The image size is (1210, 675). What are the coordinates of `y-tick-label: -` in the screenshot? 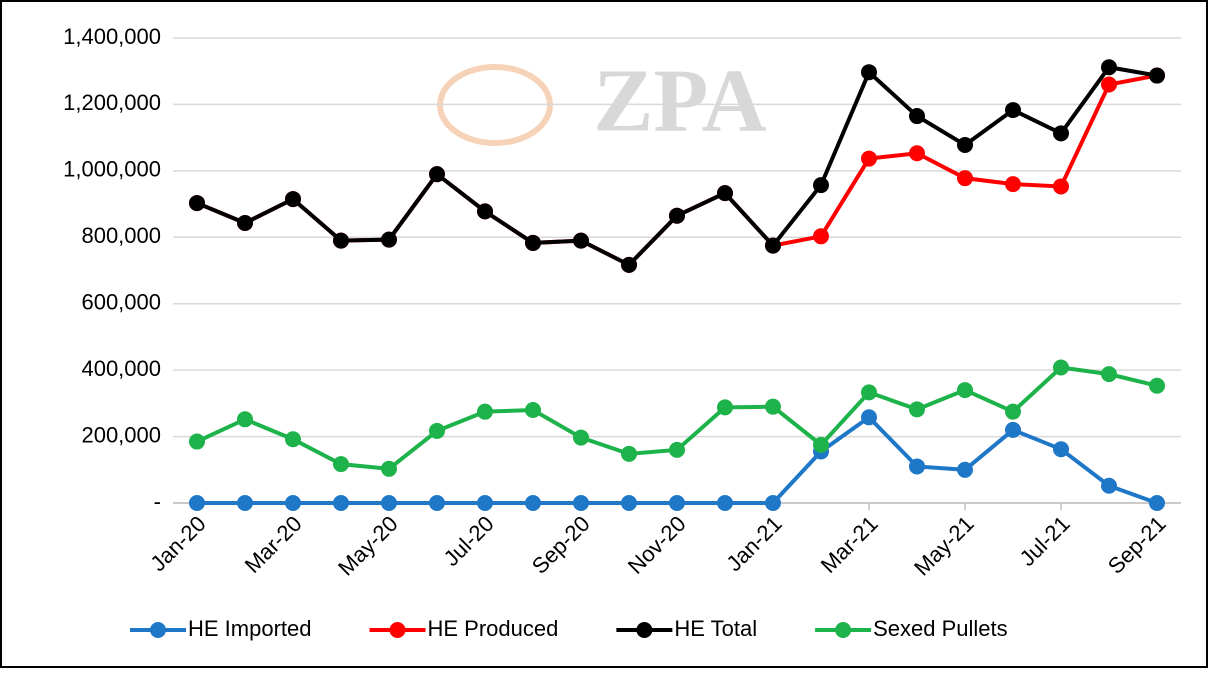 It's located at (157, 501).